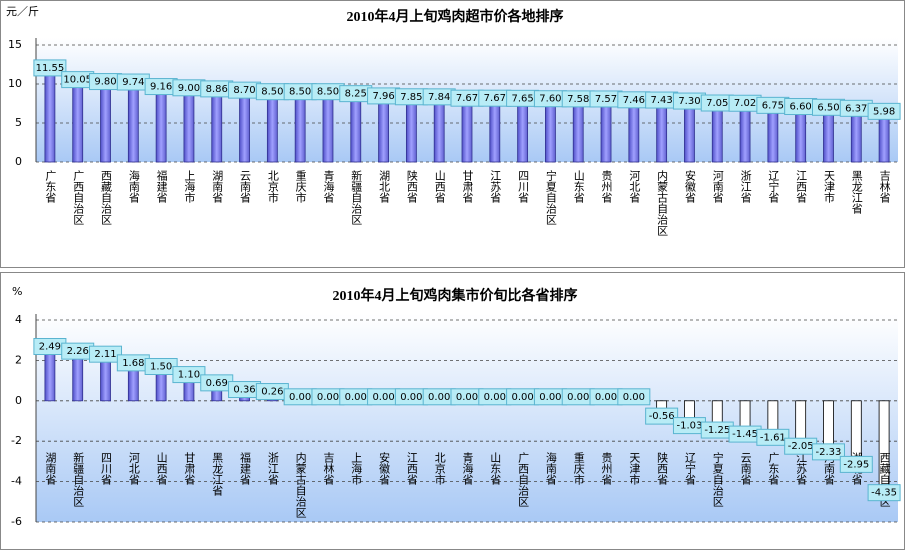 This screenshot has width=909, height=551. I want to click on value-label: 8.50, so click(328, 92).